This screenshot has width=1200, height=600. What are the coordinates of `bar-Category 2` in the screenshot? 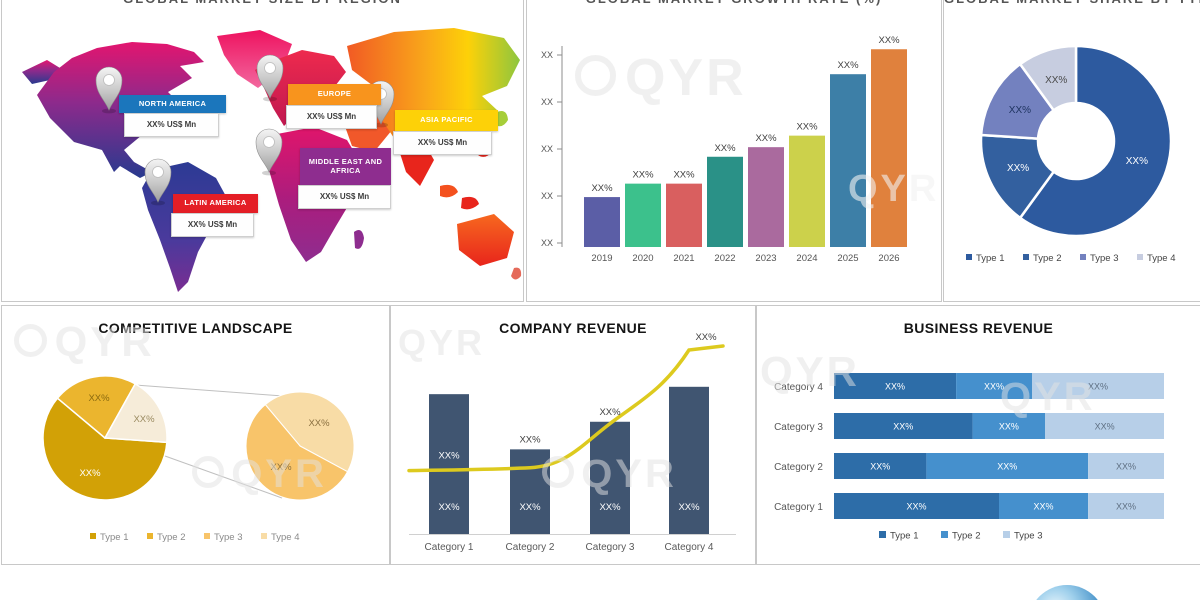 It's located at (530, 491).